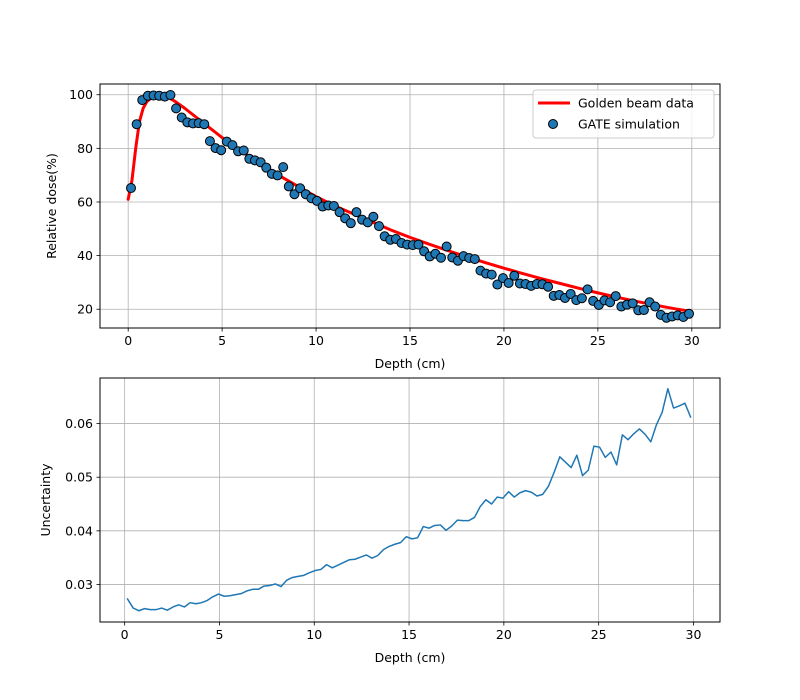 The image size is (800, 700). I want to click on dose-xtick-label: 5, so click(222, 340).